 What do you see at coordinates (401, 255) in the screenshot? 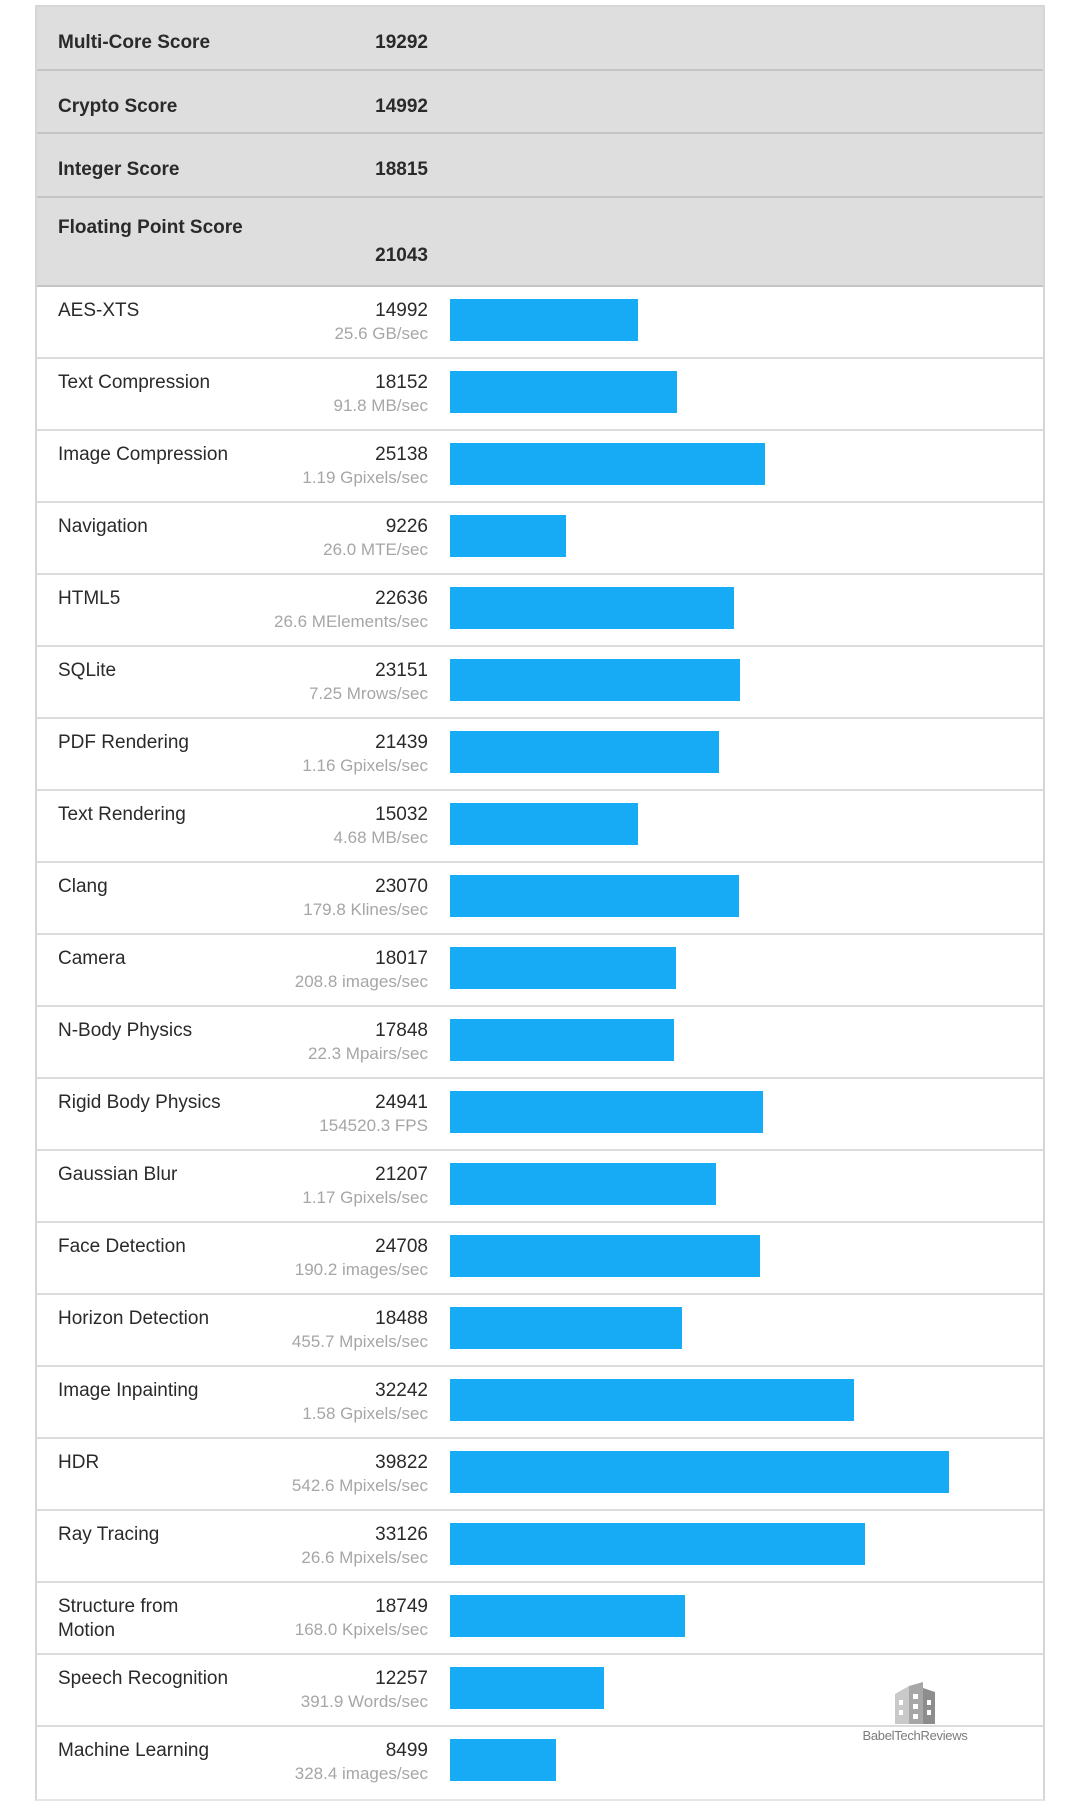
I see `summary-value: 21043` at bounding box center [401, 255].